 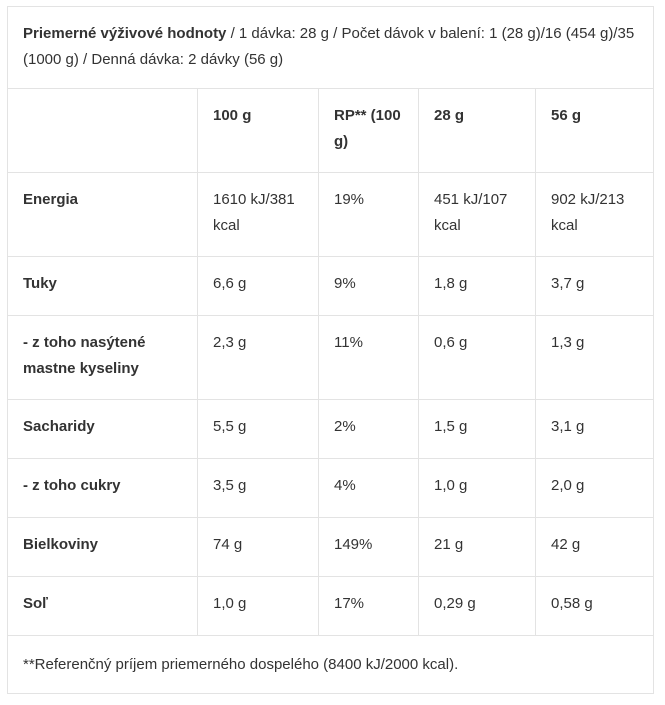 What do you see at coordinates (258, 488) in the screenshot?
I see `table-cell: 3,5 g` at bounding box center [258, 488].